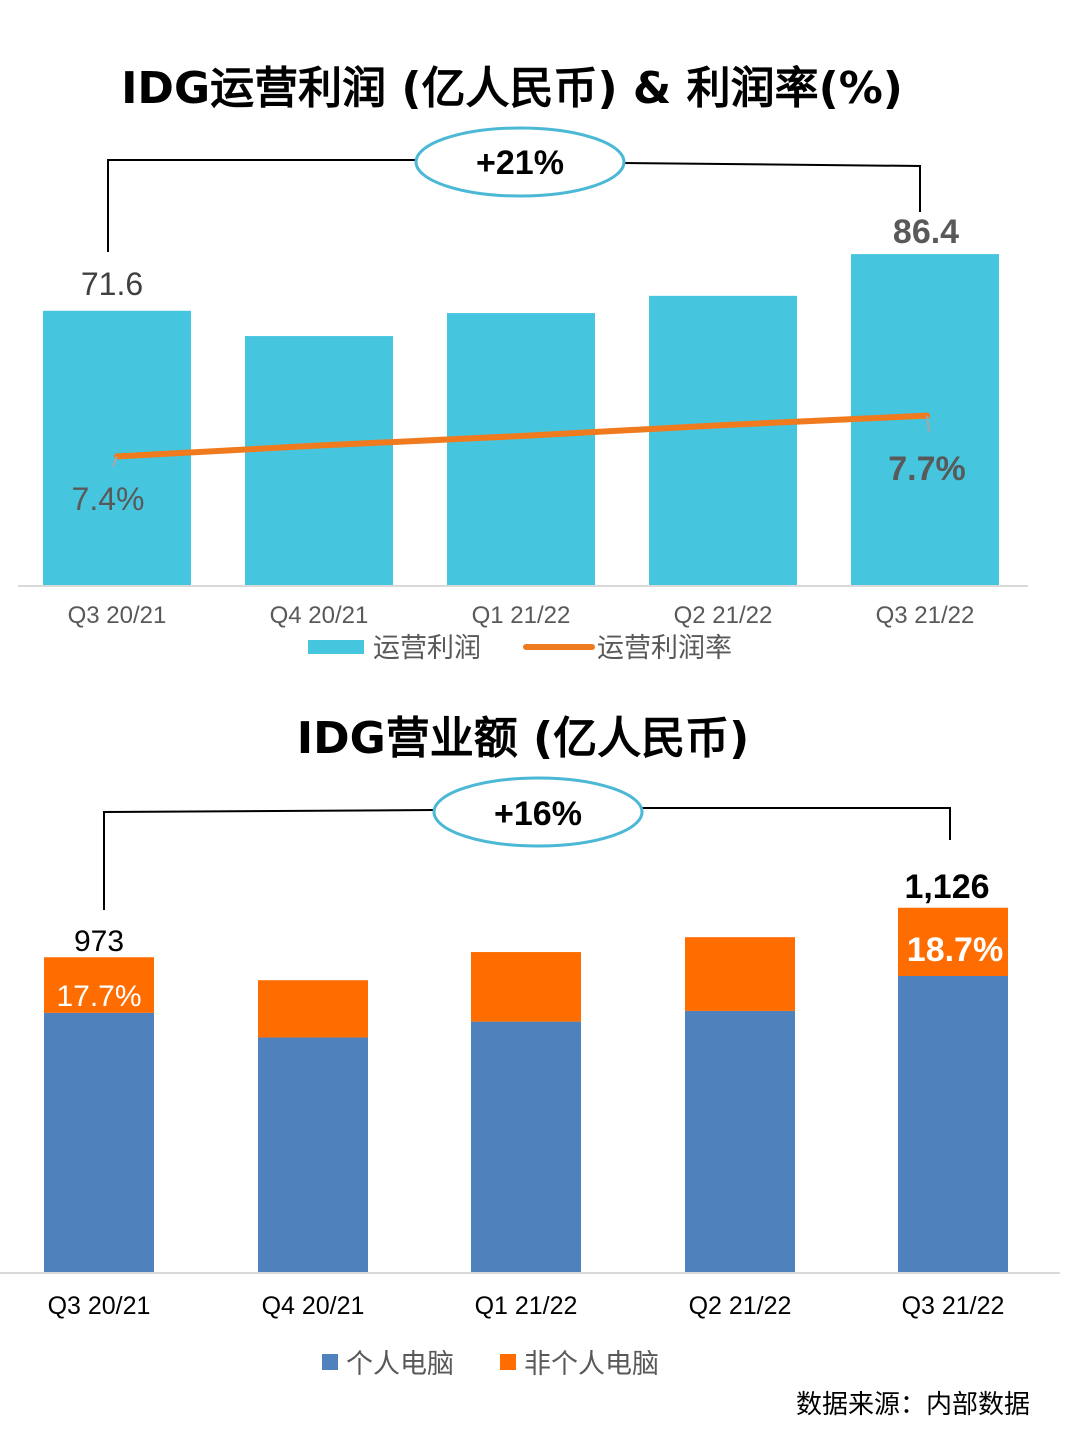  Describe the element at coordinates (928, 423) in the screenshot. I see `chart1-margin-leader-last` at that location.